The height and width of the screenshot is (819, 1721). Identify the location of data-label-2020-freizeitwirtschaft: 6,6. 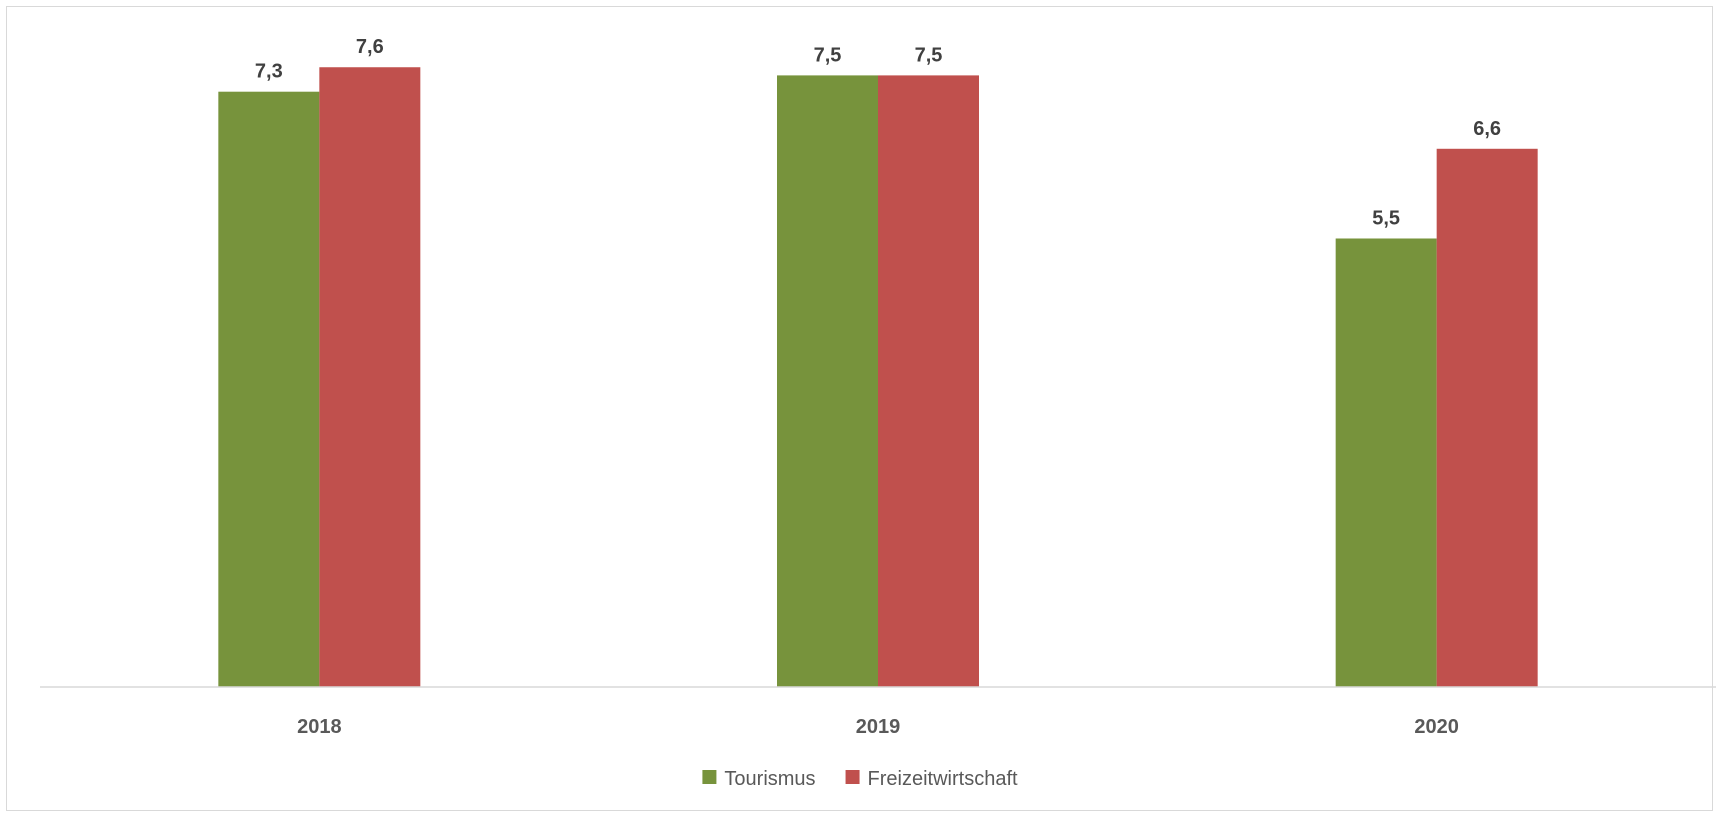
(1487, 129).